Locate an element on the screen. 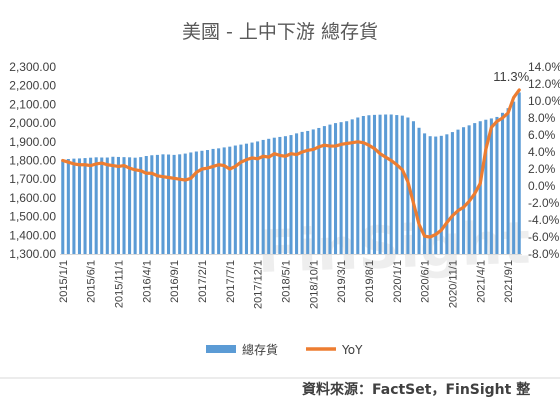 This screenshot has height=400, width=560. x-axis-tick-label: 2020/11/1 is located at coordinates (453, 284).